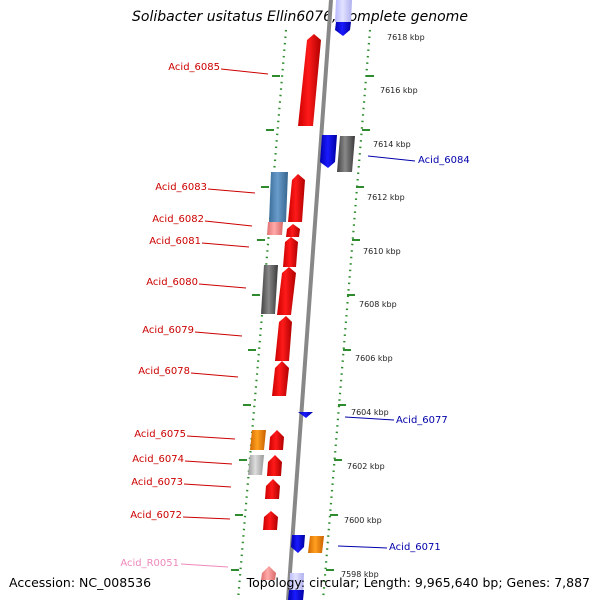 The height and width of the screenshot is (600, 600). What do you see at coordinates (286, 291) in the screenshot?
I see `gene-acid-6080b` at bounding box center [286, 291].